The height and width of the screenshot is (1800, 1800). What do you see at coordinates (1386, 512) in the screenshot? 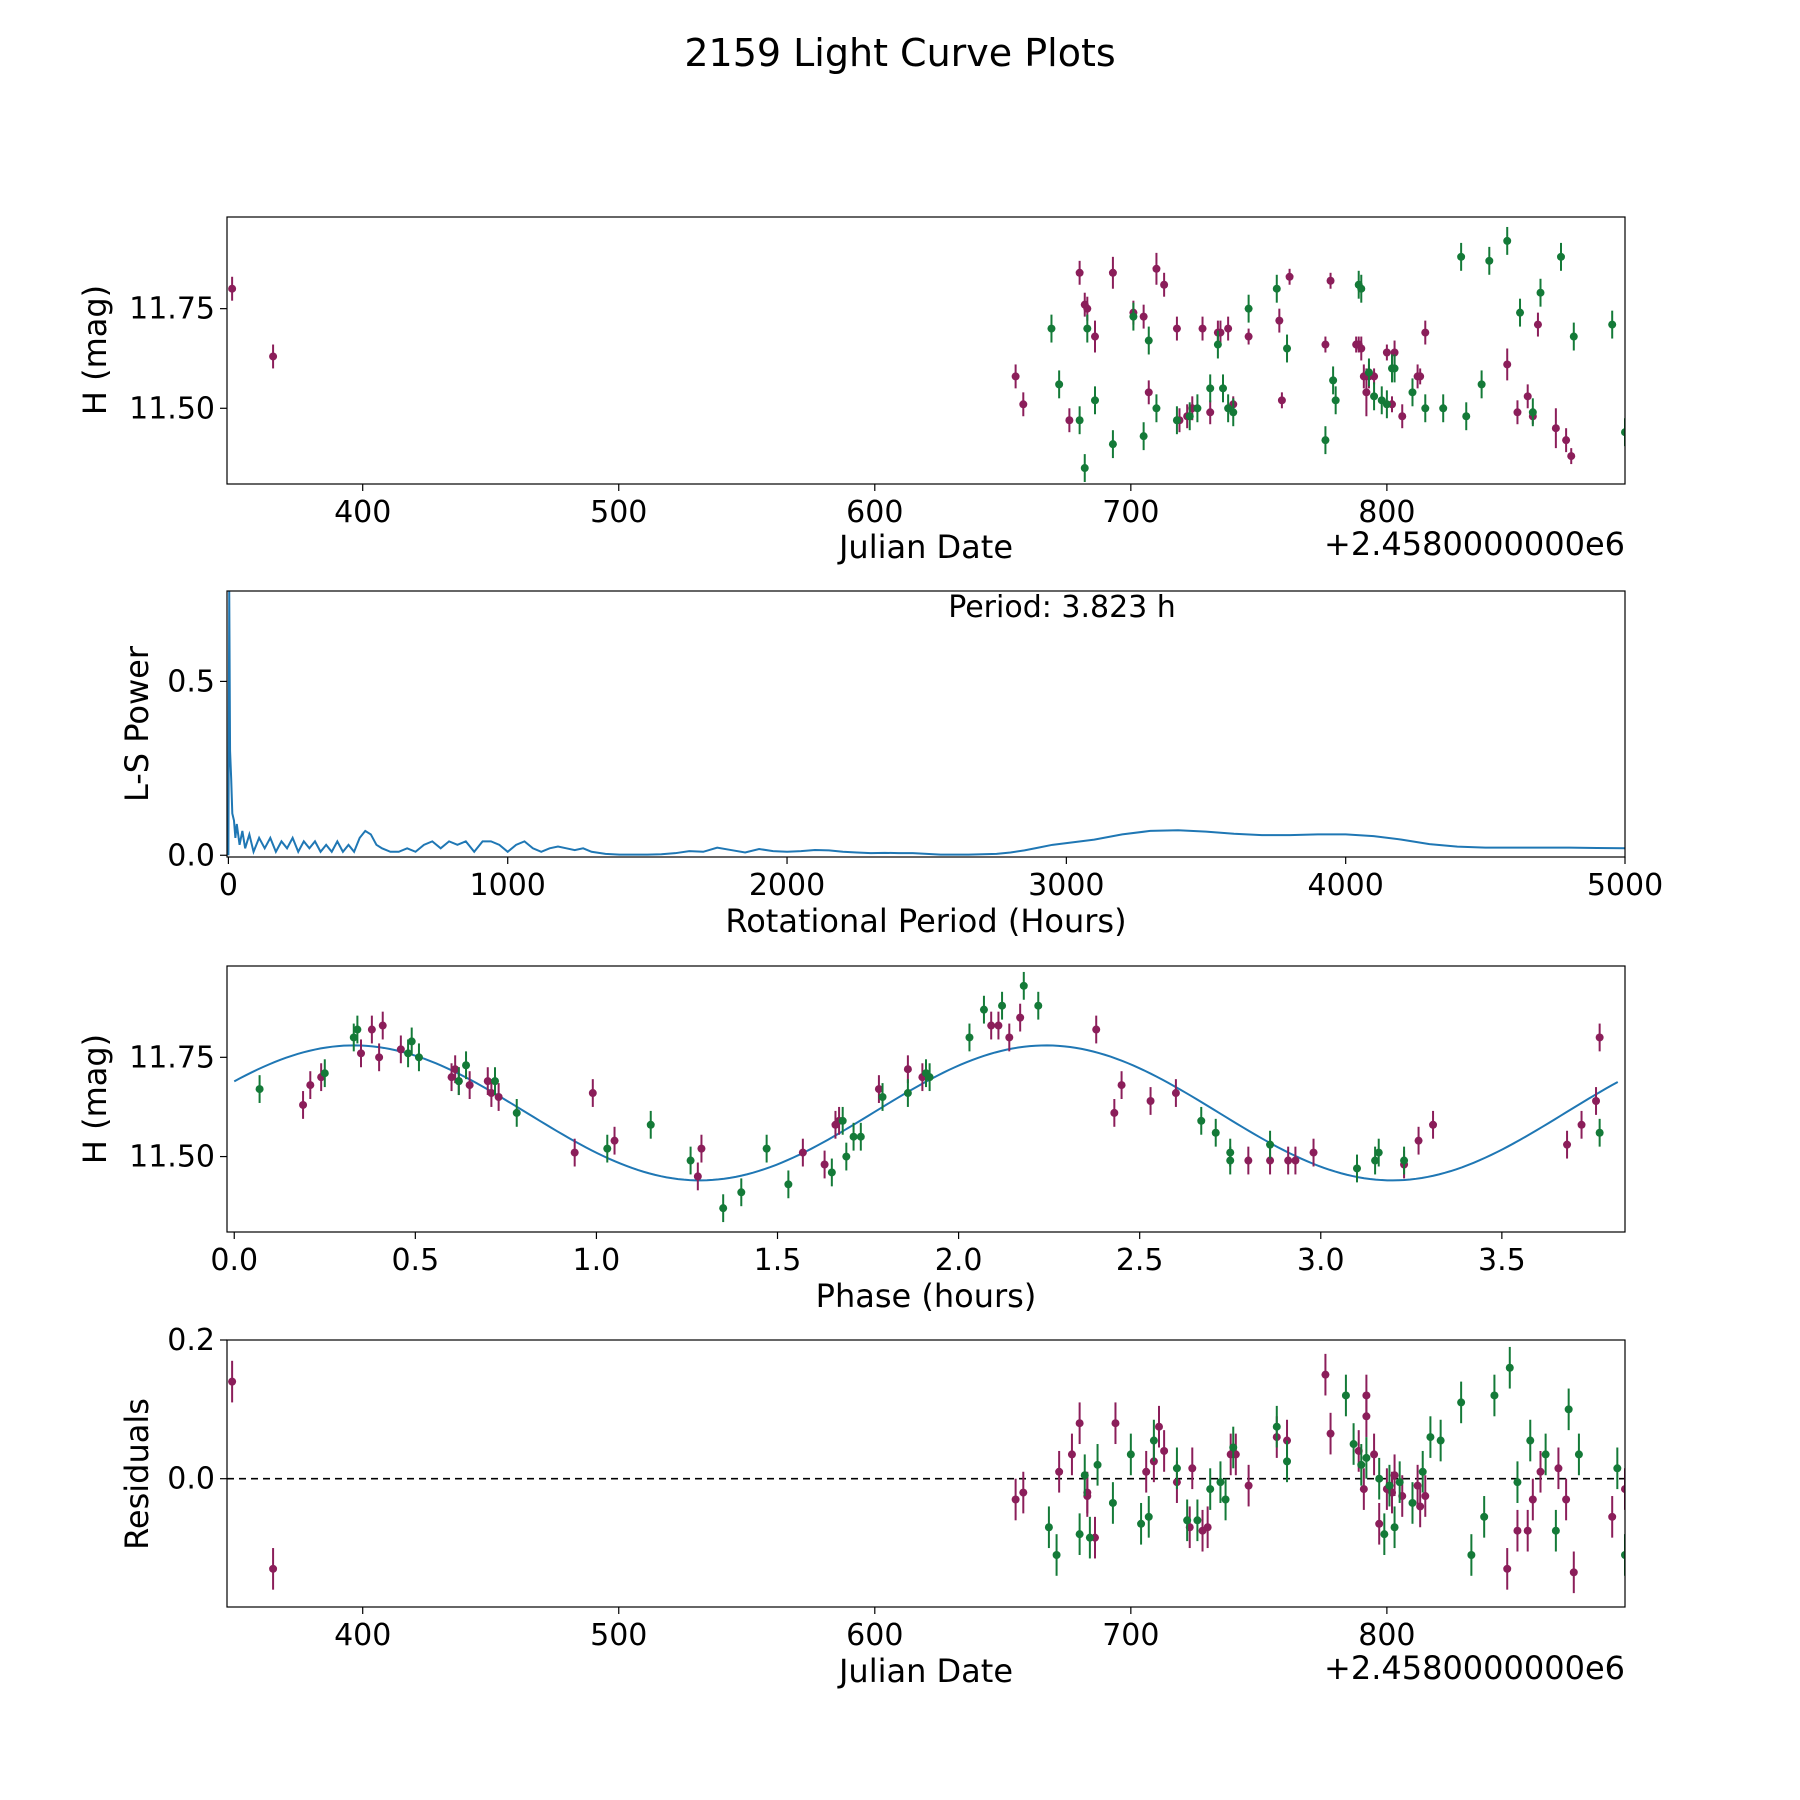
I see `lightcurve-xtick-label: 800` at bounding box center [1386, 512].